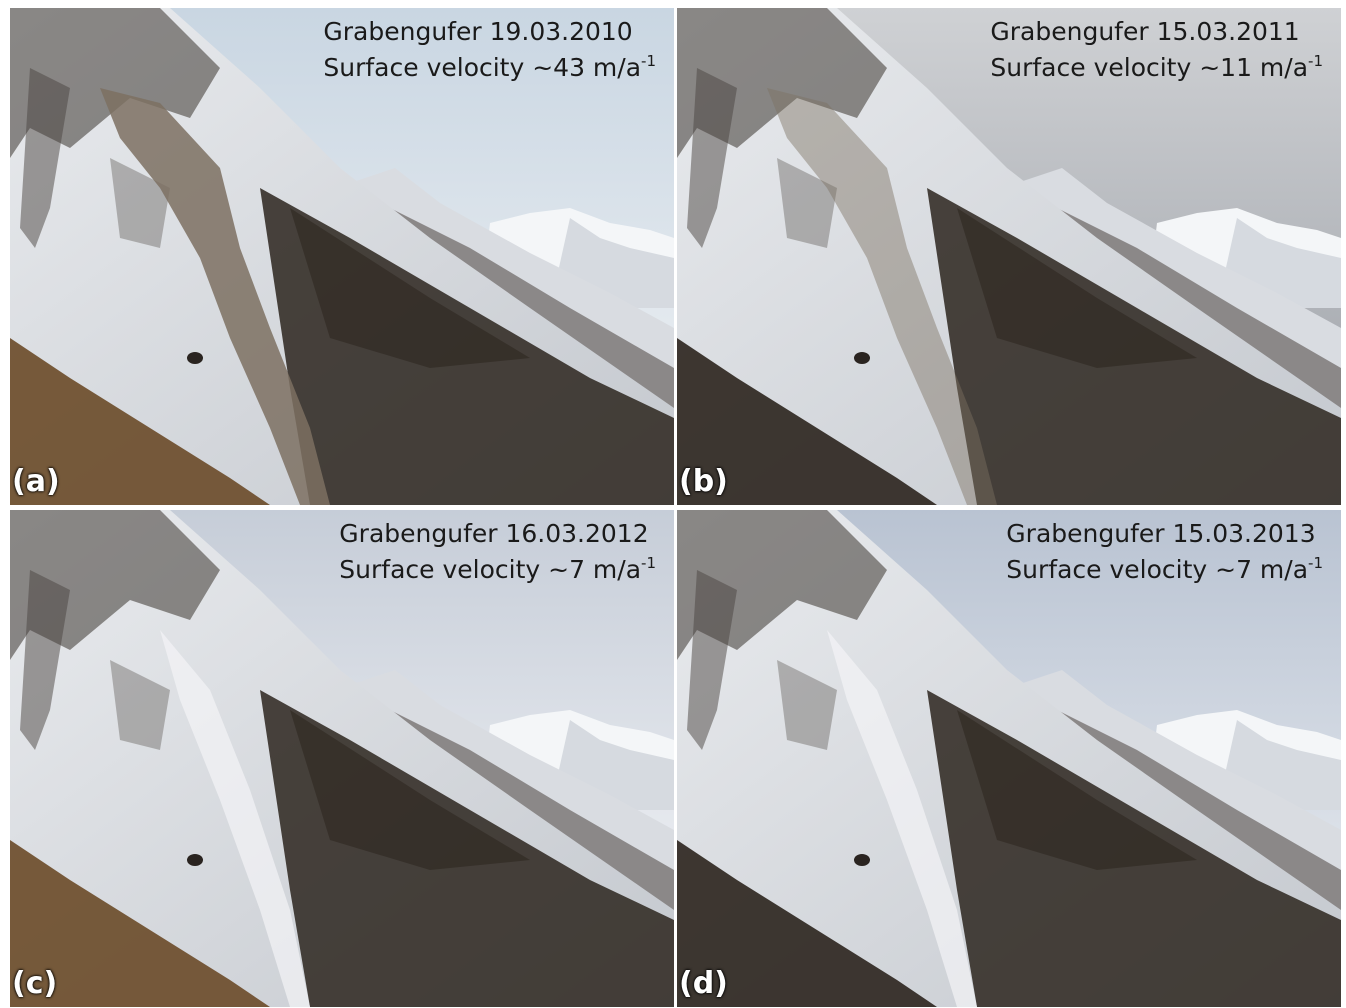 The image size is (1346, 1008). I want to click on velocity-text-c: Surface velocity ~7 m/a, so click(490, 569).